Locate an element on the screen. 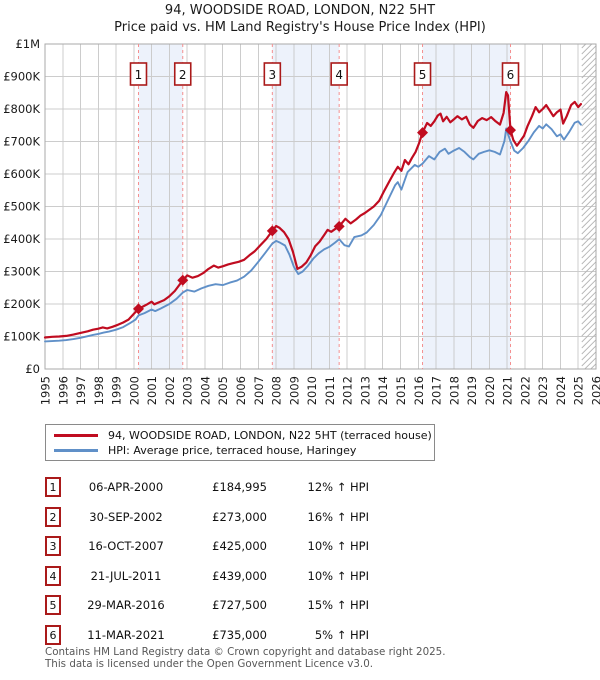 The height and width of the screenshot is (680, 600). sale-hpi-delta: 5% ↑ HPI is located at coordinates (341, 635).